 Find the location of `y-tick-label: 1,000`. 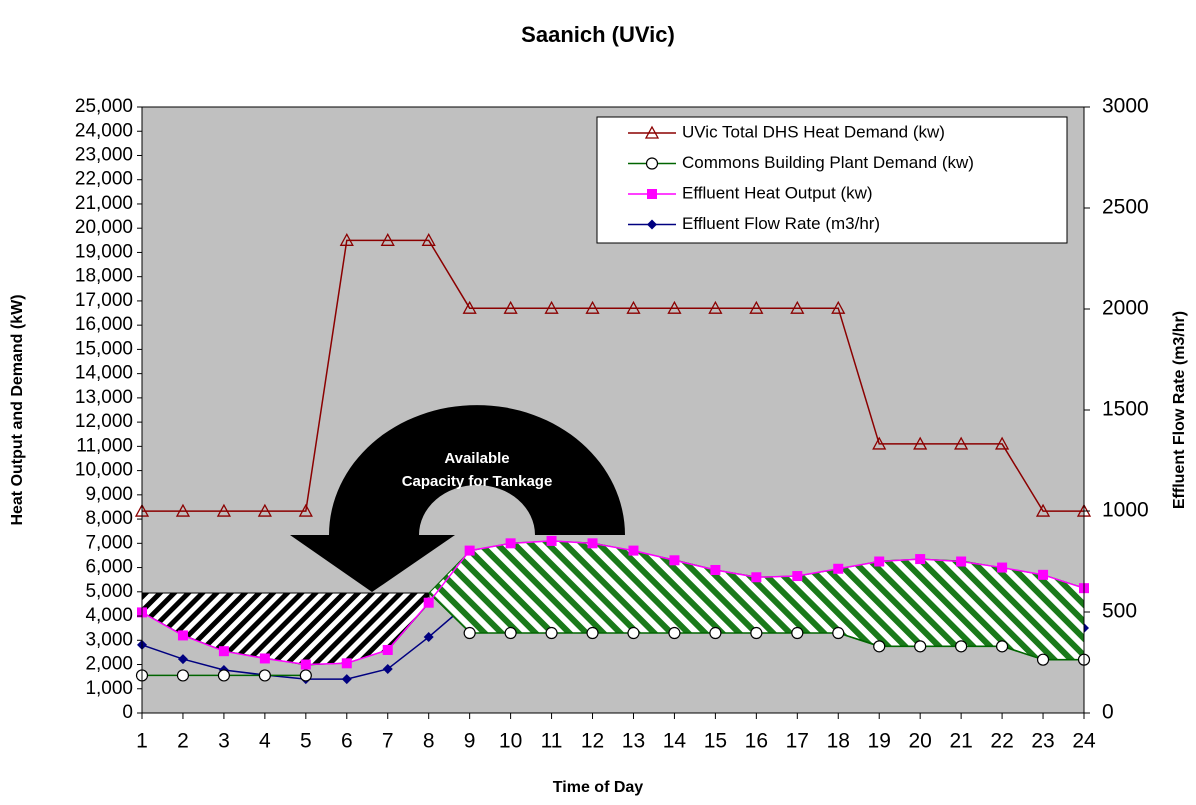

y-tick-label: 1,000 is located at coordinates (109, 688).